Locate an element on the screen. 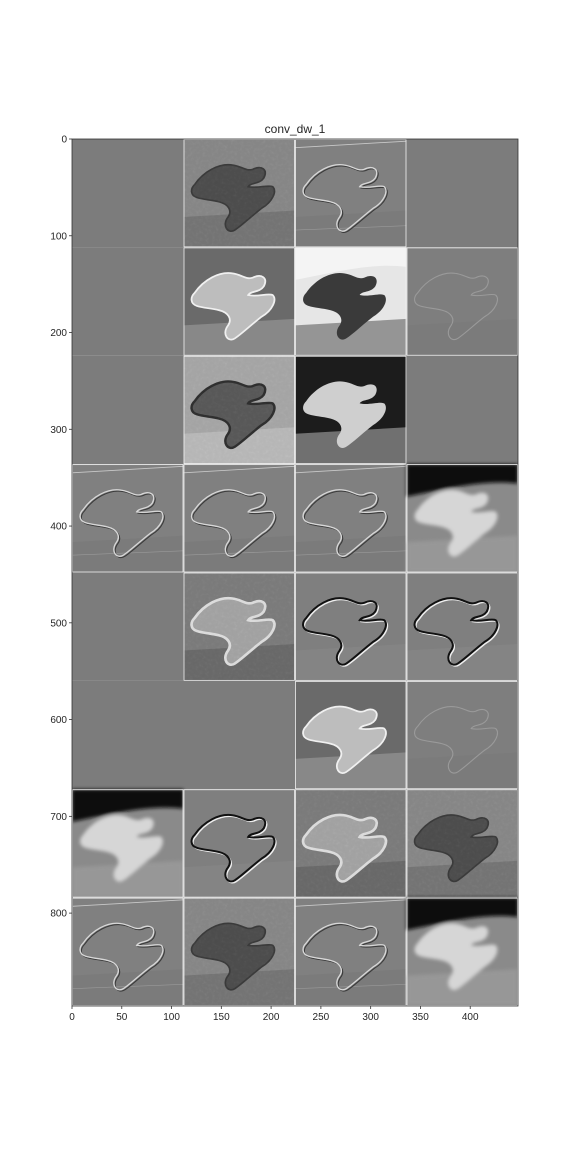 This screenshot has width=576, height=1152. x-tick-label: 0 is located at coordinates (72, 1017).